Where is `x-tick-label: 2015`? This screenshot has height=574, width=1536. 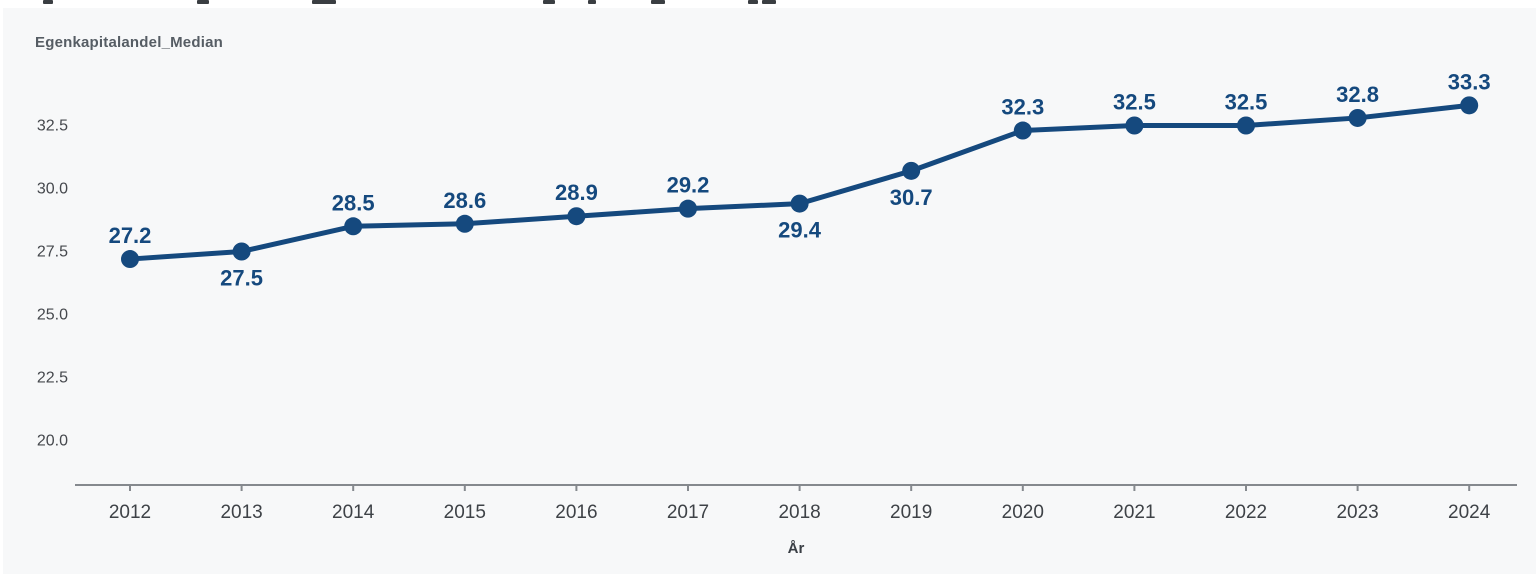
x-tick-label: 2015 is located at coordinates (465, 512).